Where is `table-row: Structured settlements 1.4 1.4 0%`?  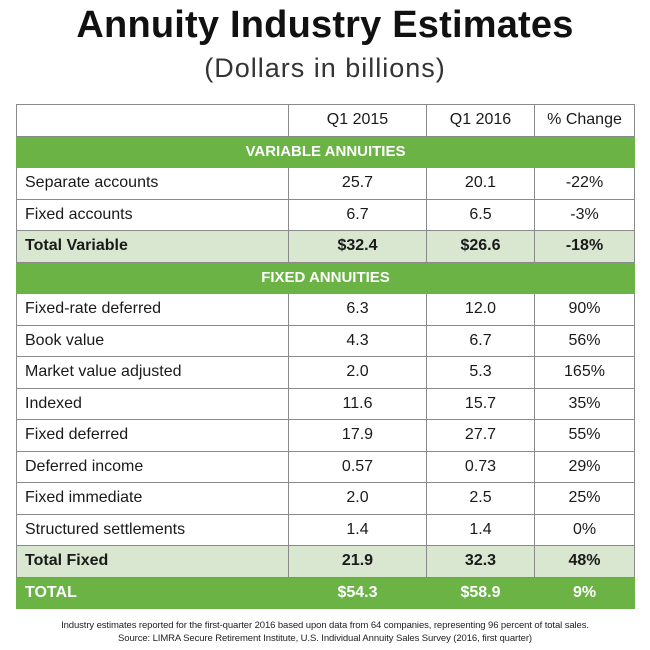 table-row: Structured settlements 1.4 1.4 0% is located at coordinates (325, 529).